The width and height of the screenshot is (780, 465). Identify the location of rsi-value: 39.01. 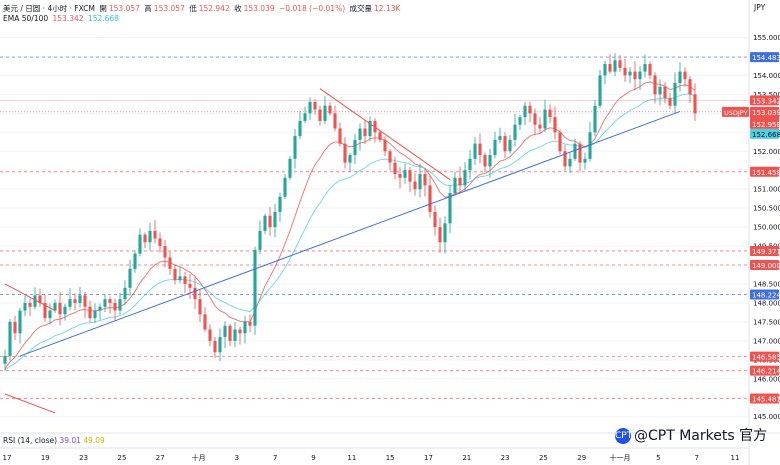
(70, 440).